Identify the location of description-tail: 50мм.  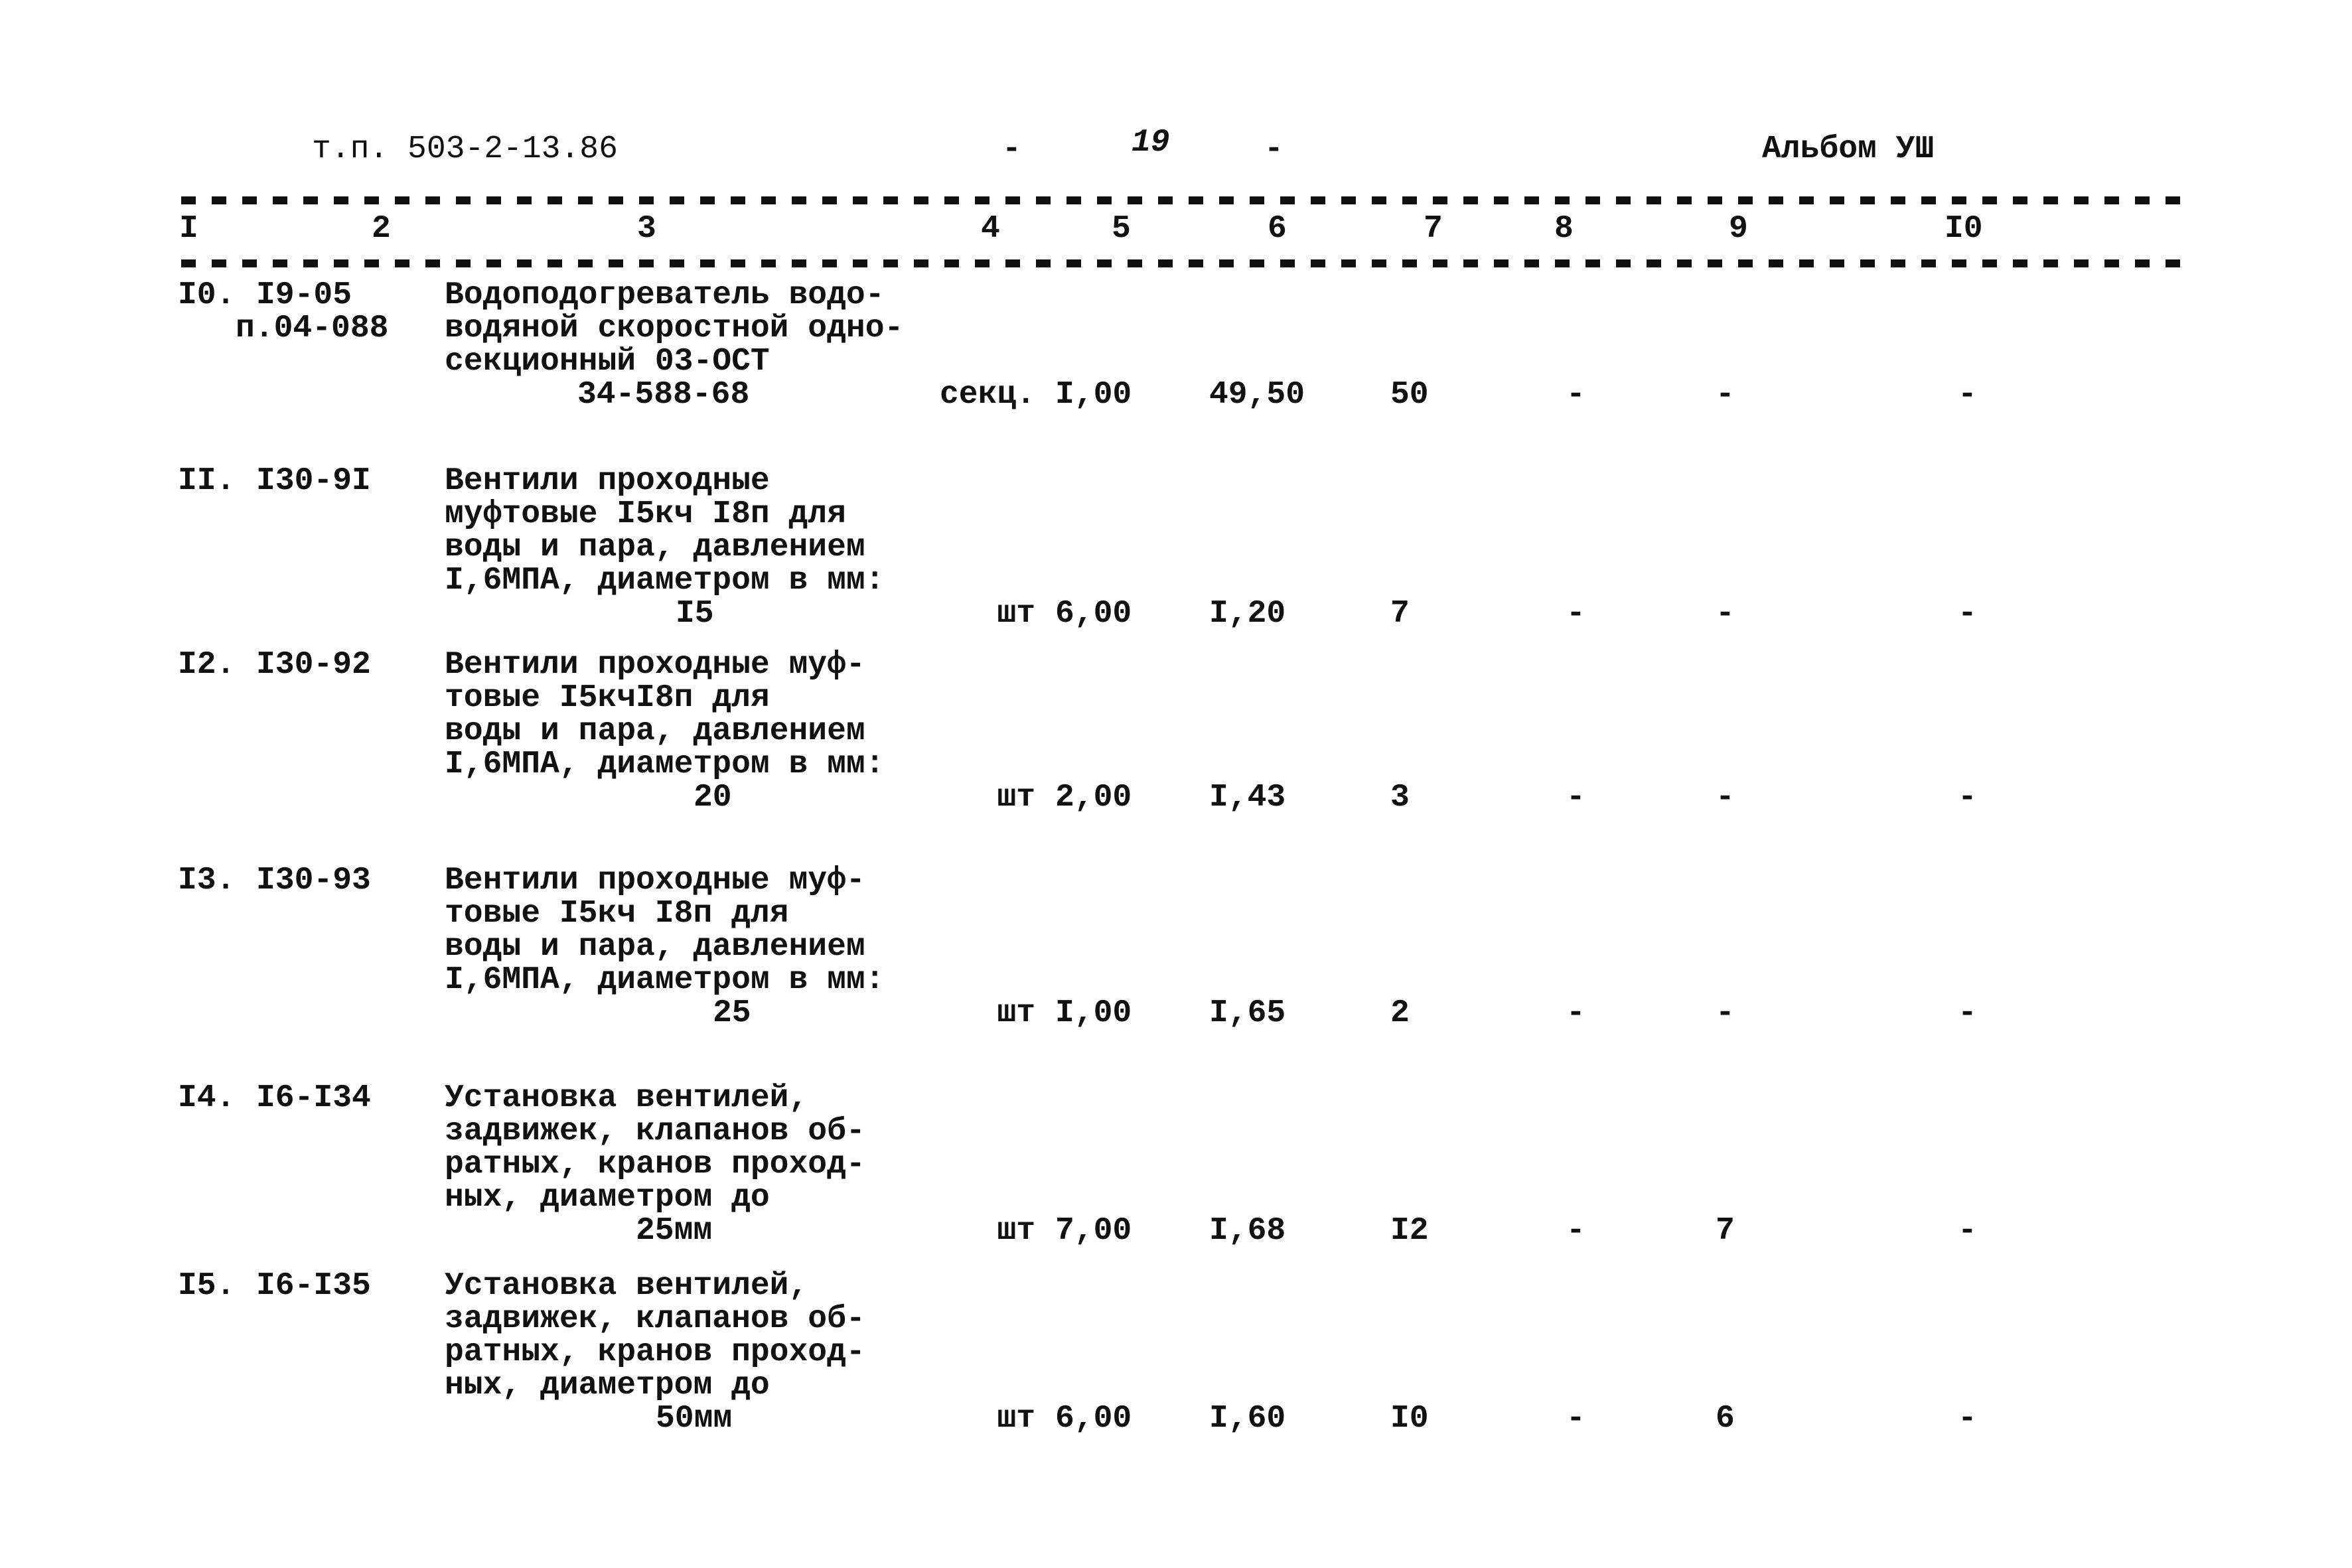
(694, 1419).